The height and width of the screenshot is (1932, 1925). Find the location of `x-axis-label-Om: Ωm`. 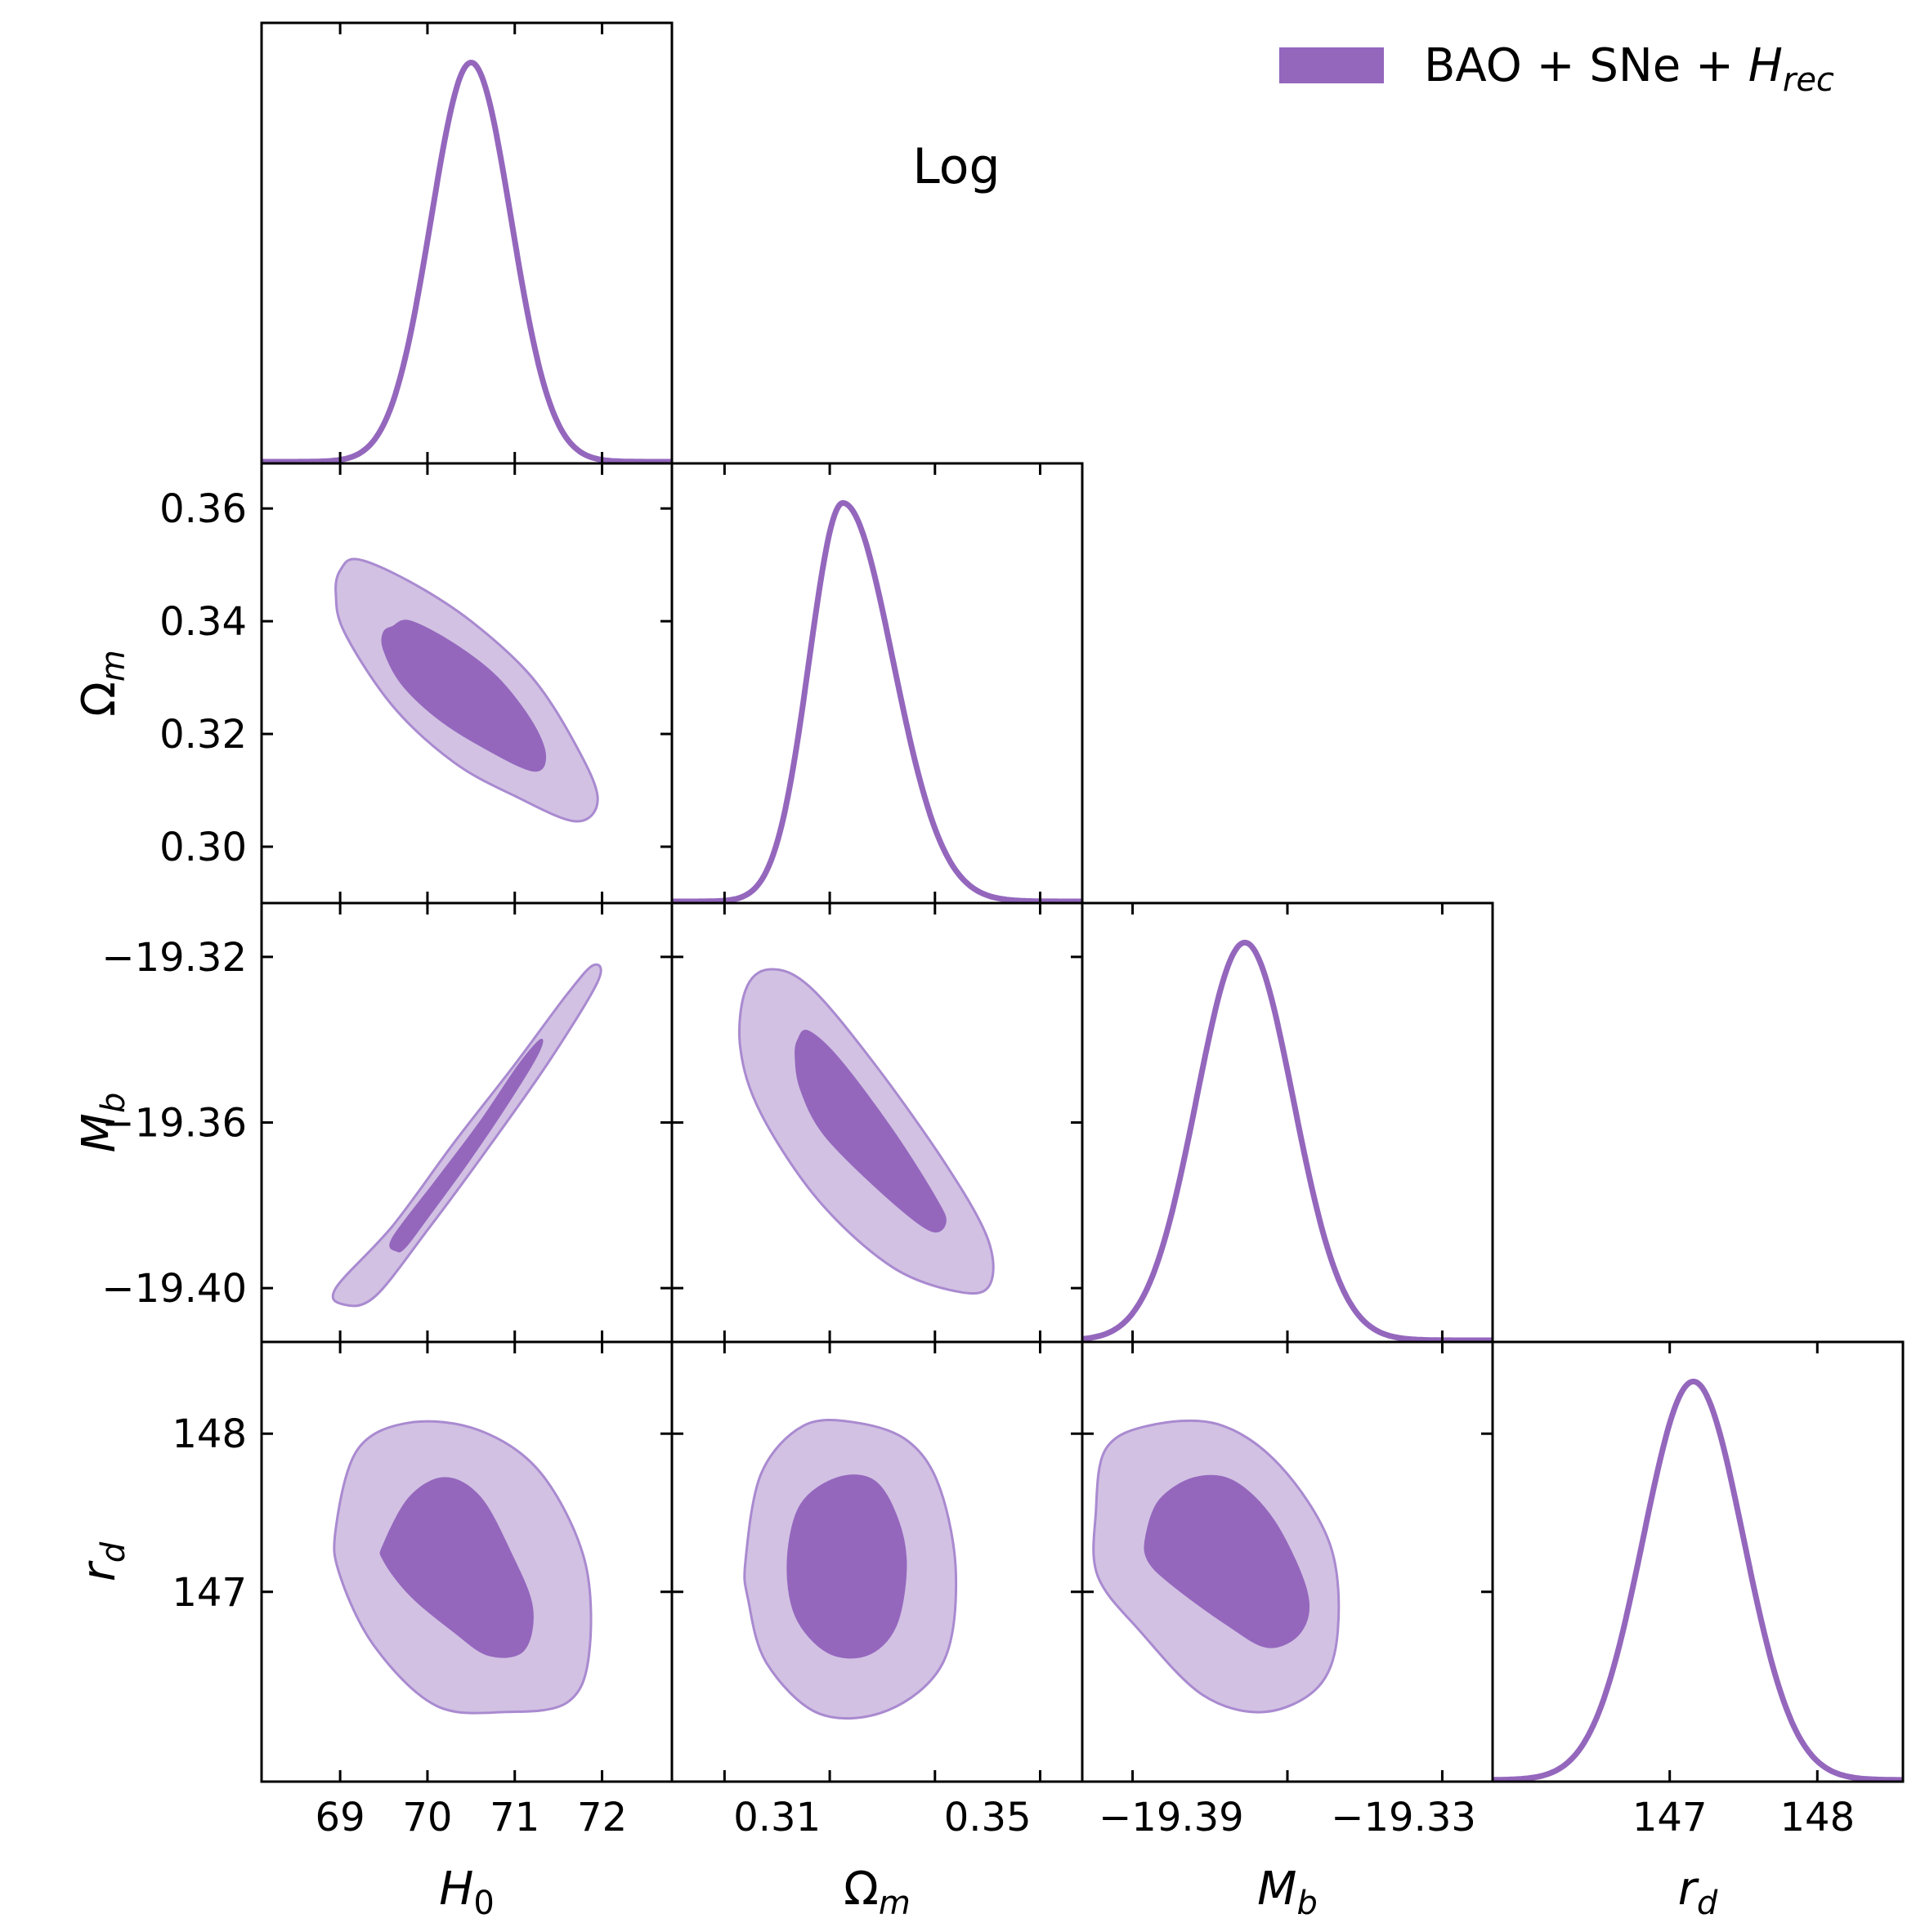

x-axis-label-Om: Ωm is located at coordinates (877, 1892).